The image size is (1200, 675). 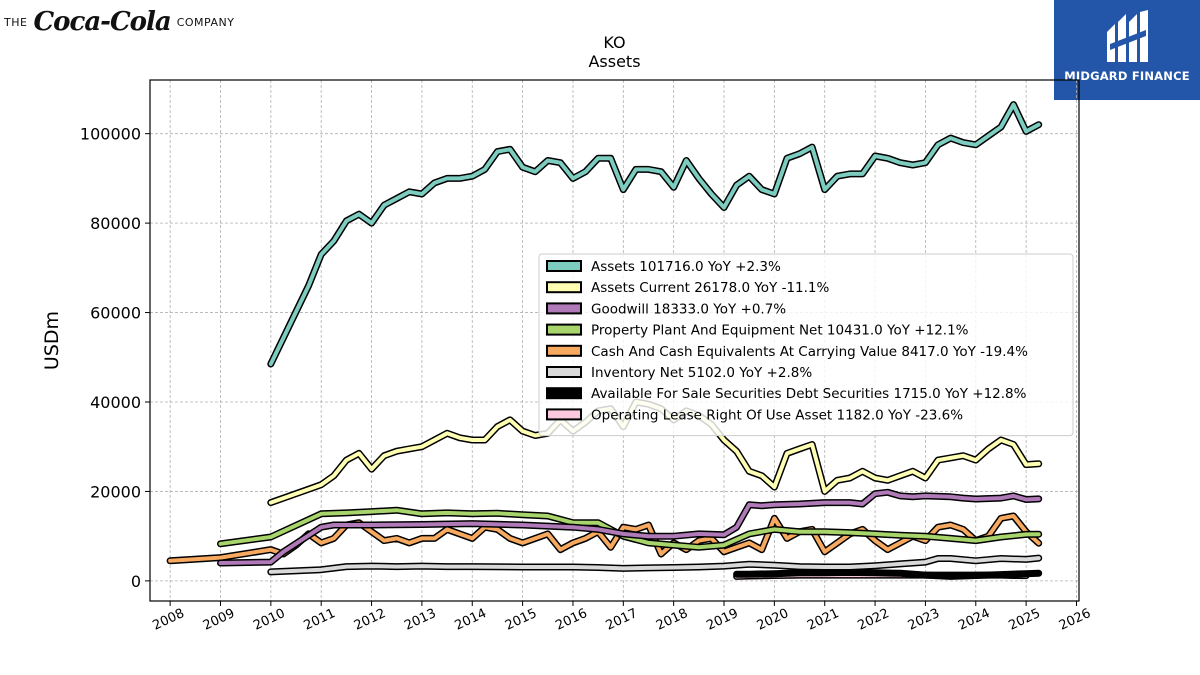 I want to click on chart-subtitle: Assets, so click(x=614, y=61).